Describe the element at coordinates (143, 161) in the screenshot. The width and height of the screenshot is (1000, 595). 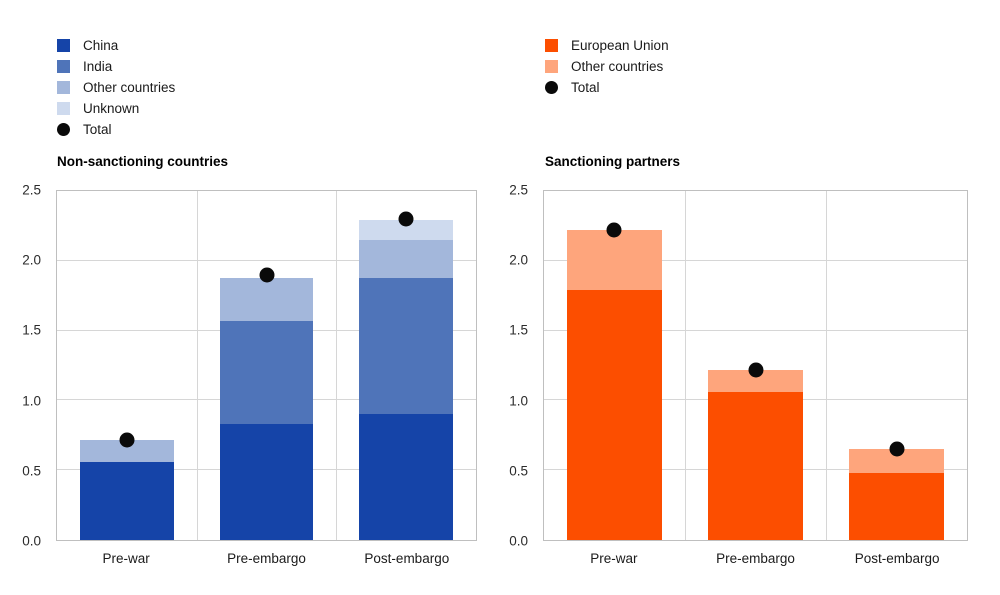
I see `chart-title: Non-sanctioning countries` at that location.